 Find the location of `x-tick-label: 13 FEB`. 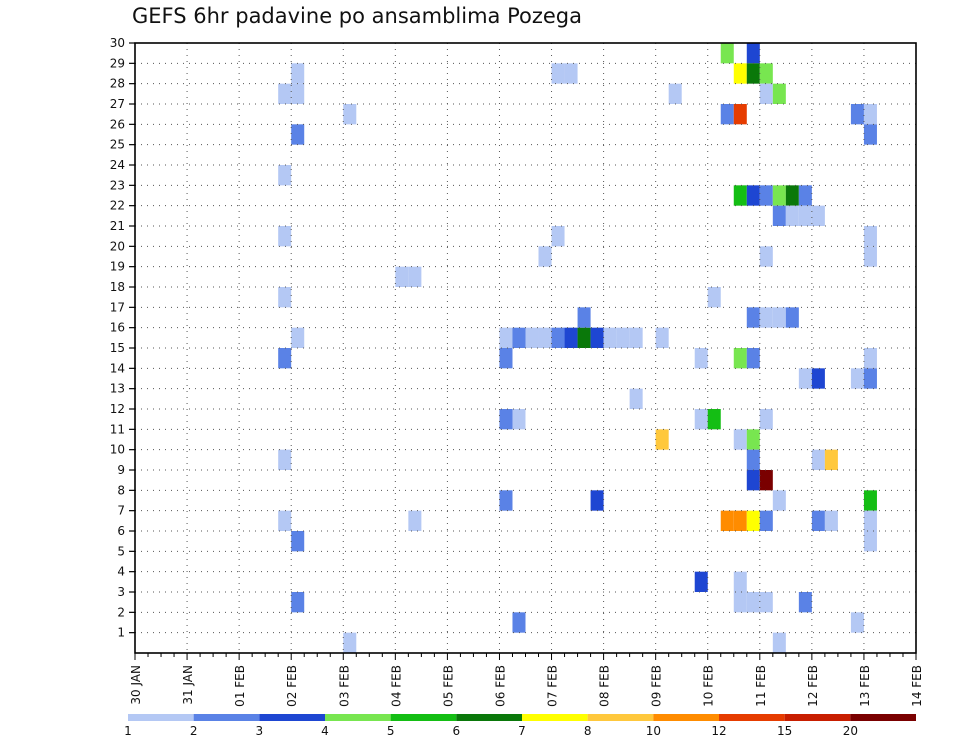

x-tick-label: 13 FEB is located at coordinates (865, 686).